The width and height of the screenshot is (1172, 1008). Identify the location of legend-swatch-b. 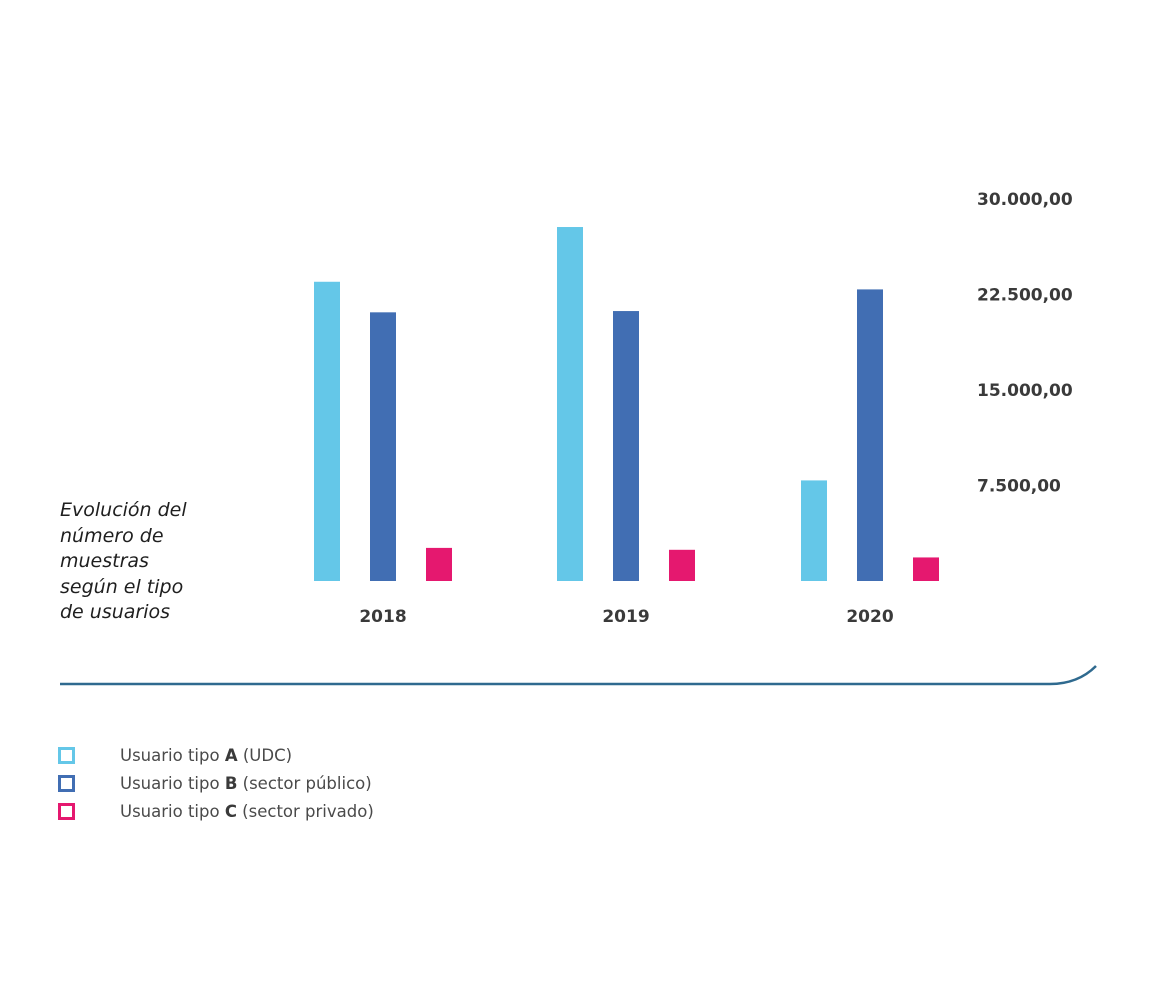
(66, 783).